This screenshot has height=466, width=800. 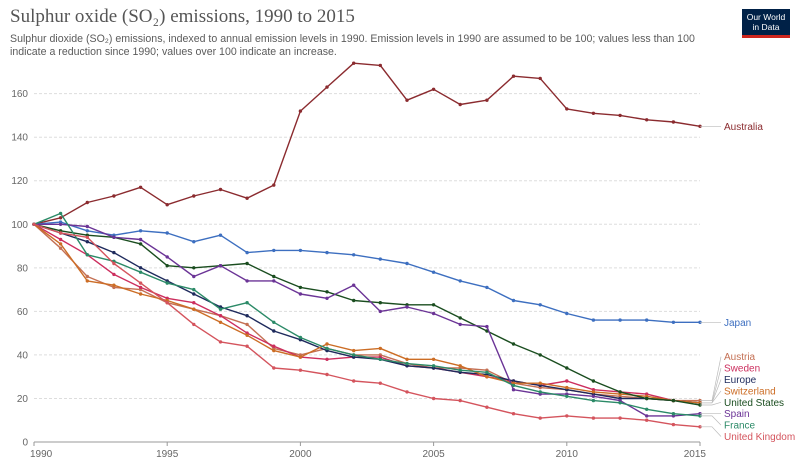 What do you see at coordinates (750, 391) in the screenshot?
I see `series-label: Switzerland` at bounding box center [750, 391].